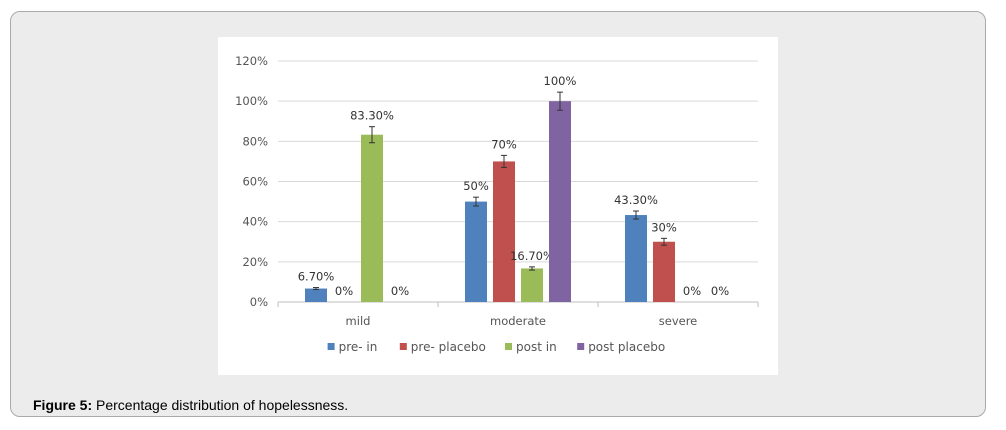  Describe the element at coordinates (63, 405) in the screenshot. I see `caption-label: Figure 5:` at that location.